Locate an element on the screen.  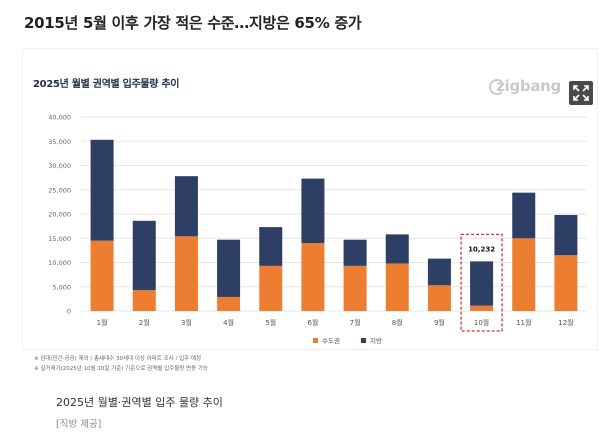
brand-logo: zigbang is located at coordinates (528, 86).